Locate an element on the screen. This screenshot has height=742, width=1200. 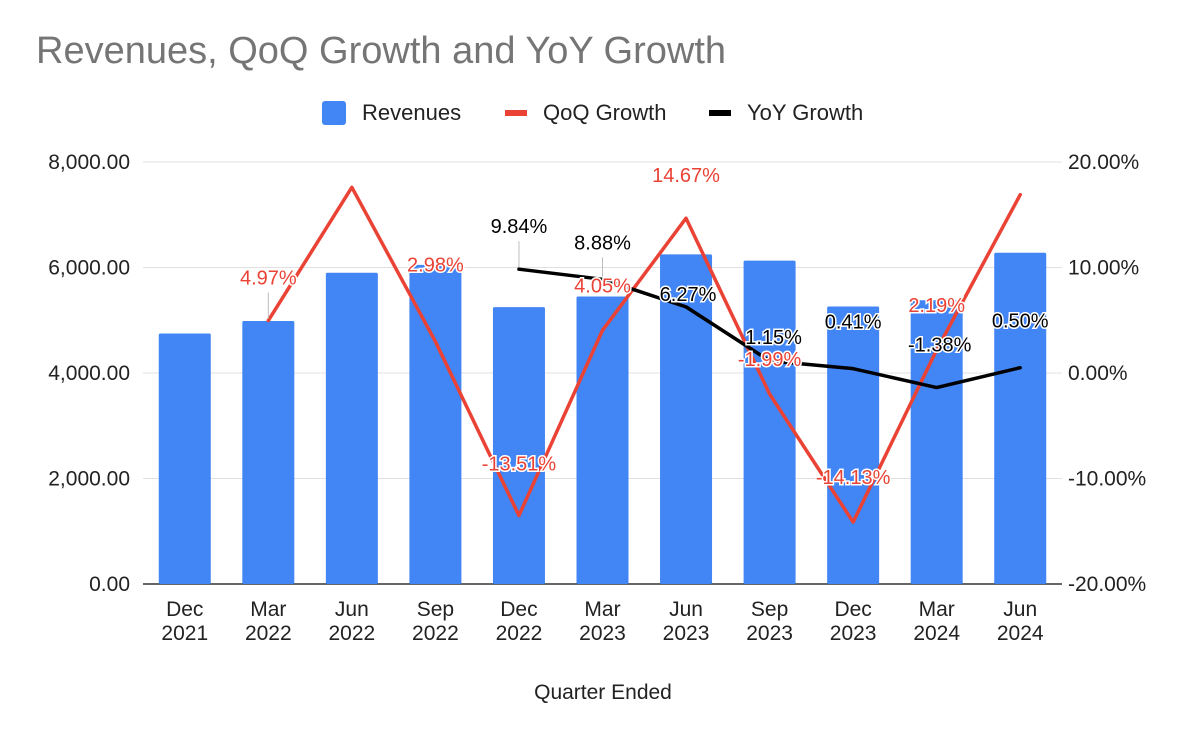
yoy-data-label: 0.41% is located at coordinates (853, 323).